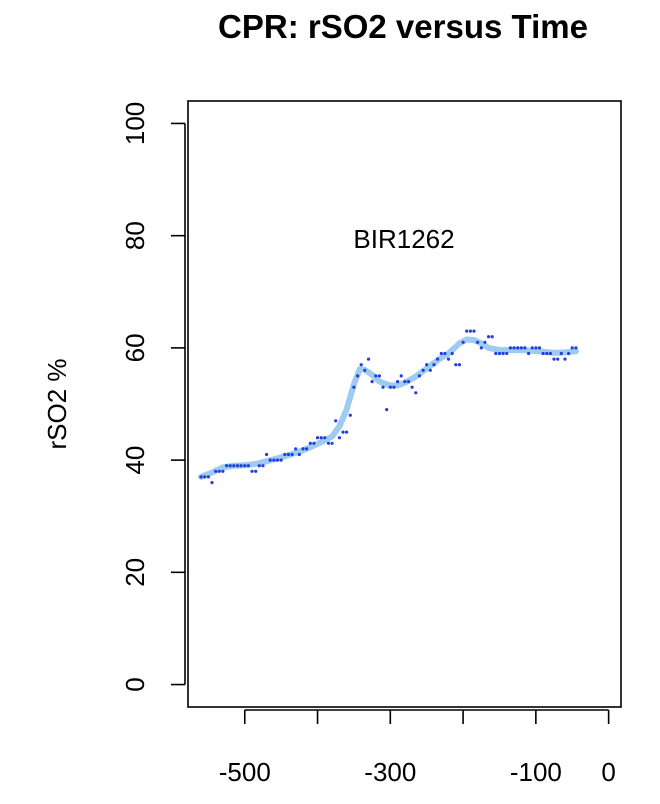 This screenshot has height=804, width=660. Describe the element at coordinates (390, 772) in the screenshot. I see `x-tick-label: -300` at that location.